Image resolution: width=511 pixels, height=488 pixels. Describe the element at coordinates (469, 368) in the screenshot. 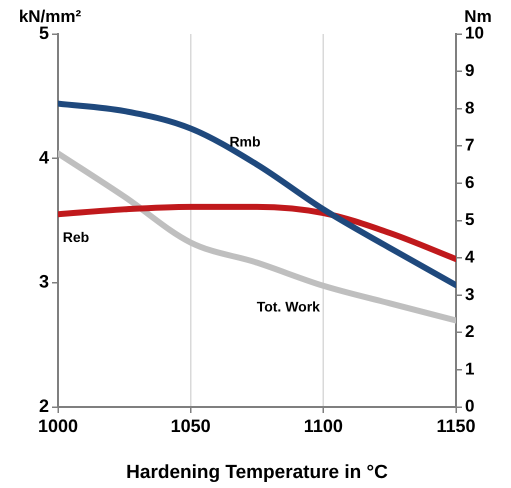

I see `y2-tick-label: 1` at that location.